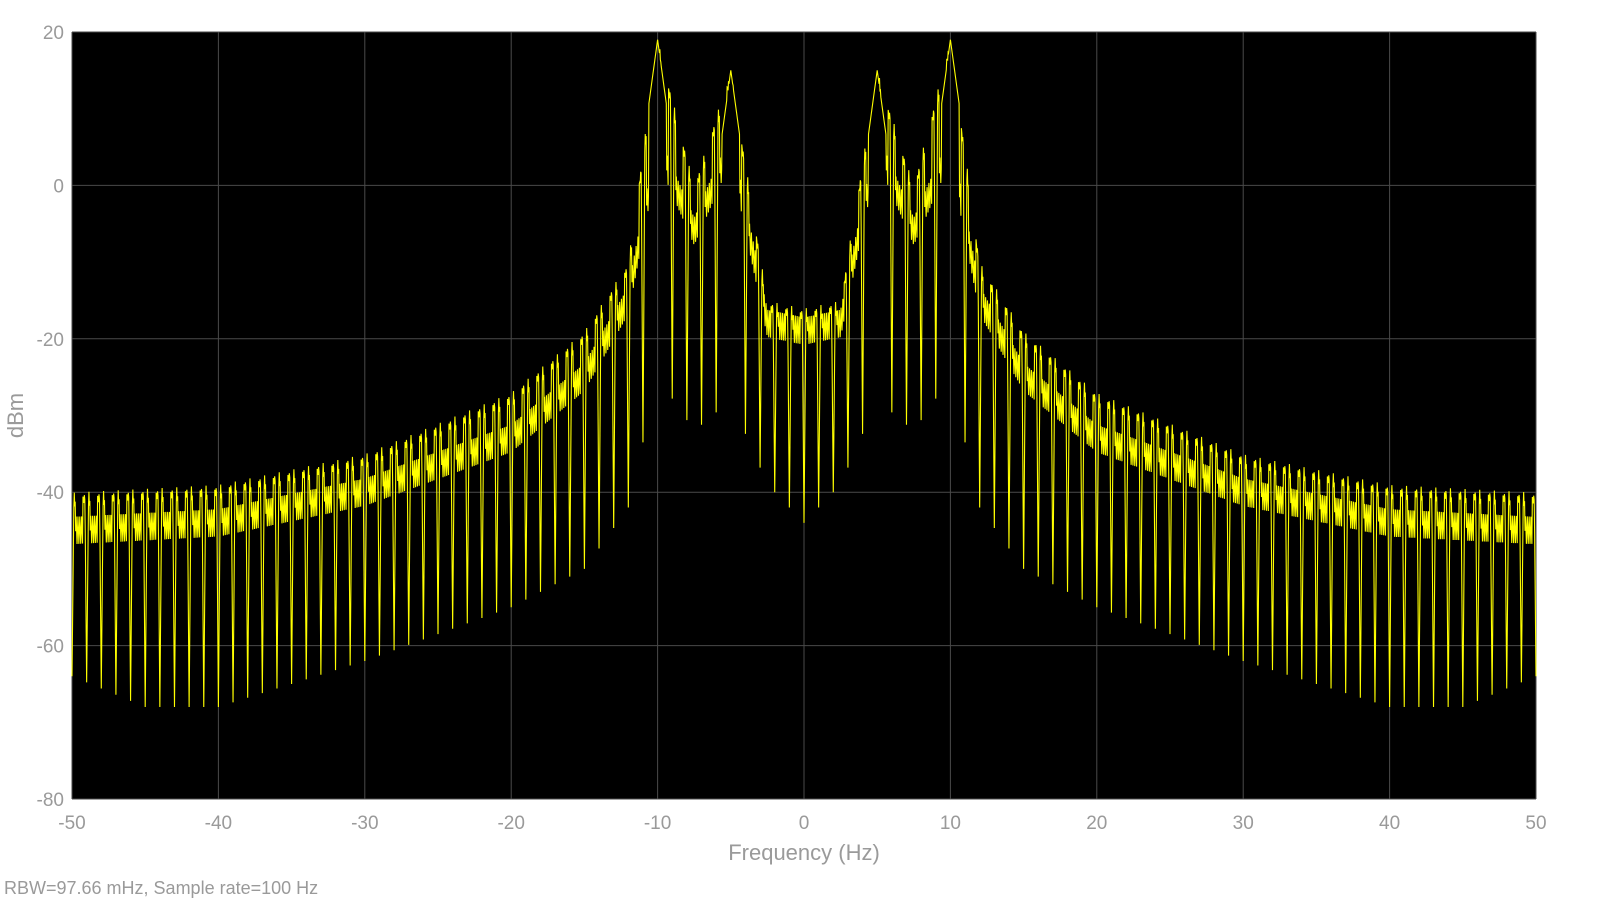 The image size is (1600, 920). What do you see at coordinates (510, 823) in the screenshot?
I see `x-tick-label: -20` at bounding box center [510, 823].